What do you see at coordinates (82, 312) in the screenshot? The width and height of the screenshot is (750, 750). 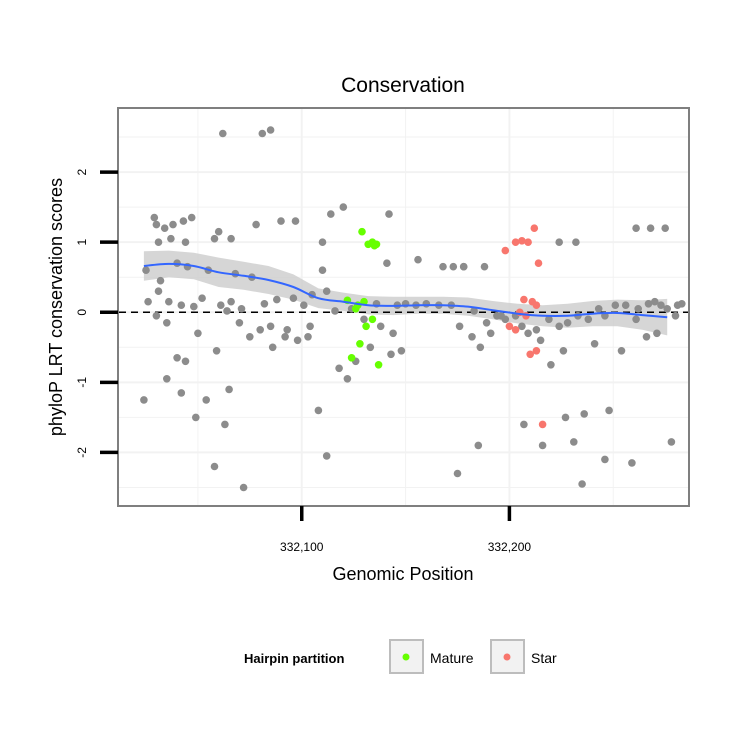 I see `y-tick-label: 0` at bounding box center [82, 312].